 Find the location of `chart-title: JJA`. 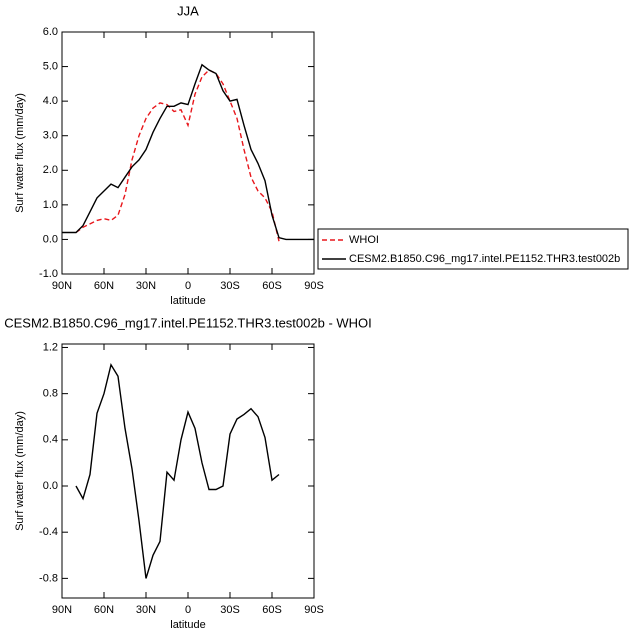

chart-title: JJA is located at coordinates (188, 10).